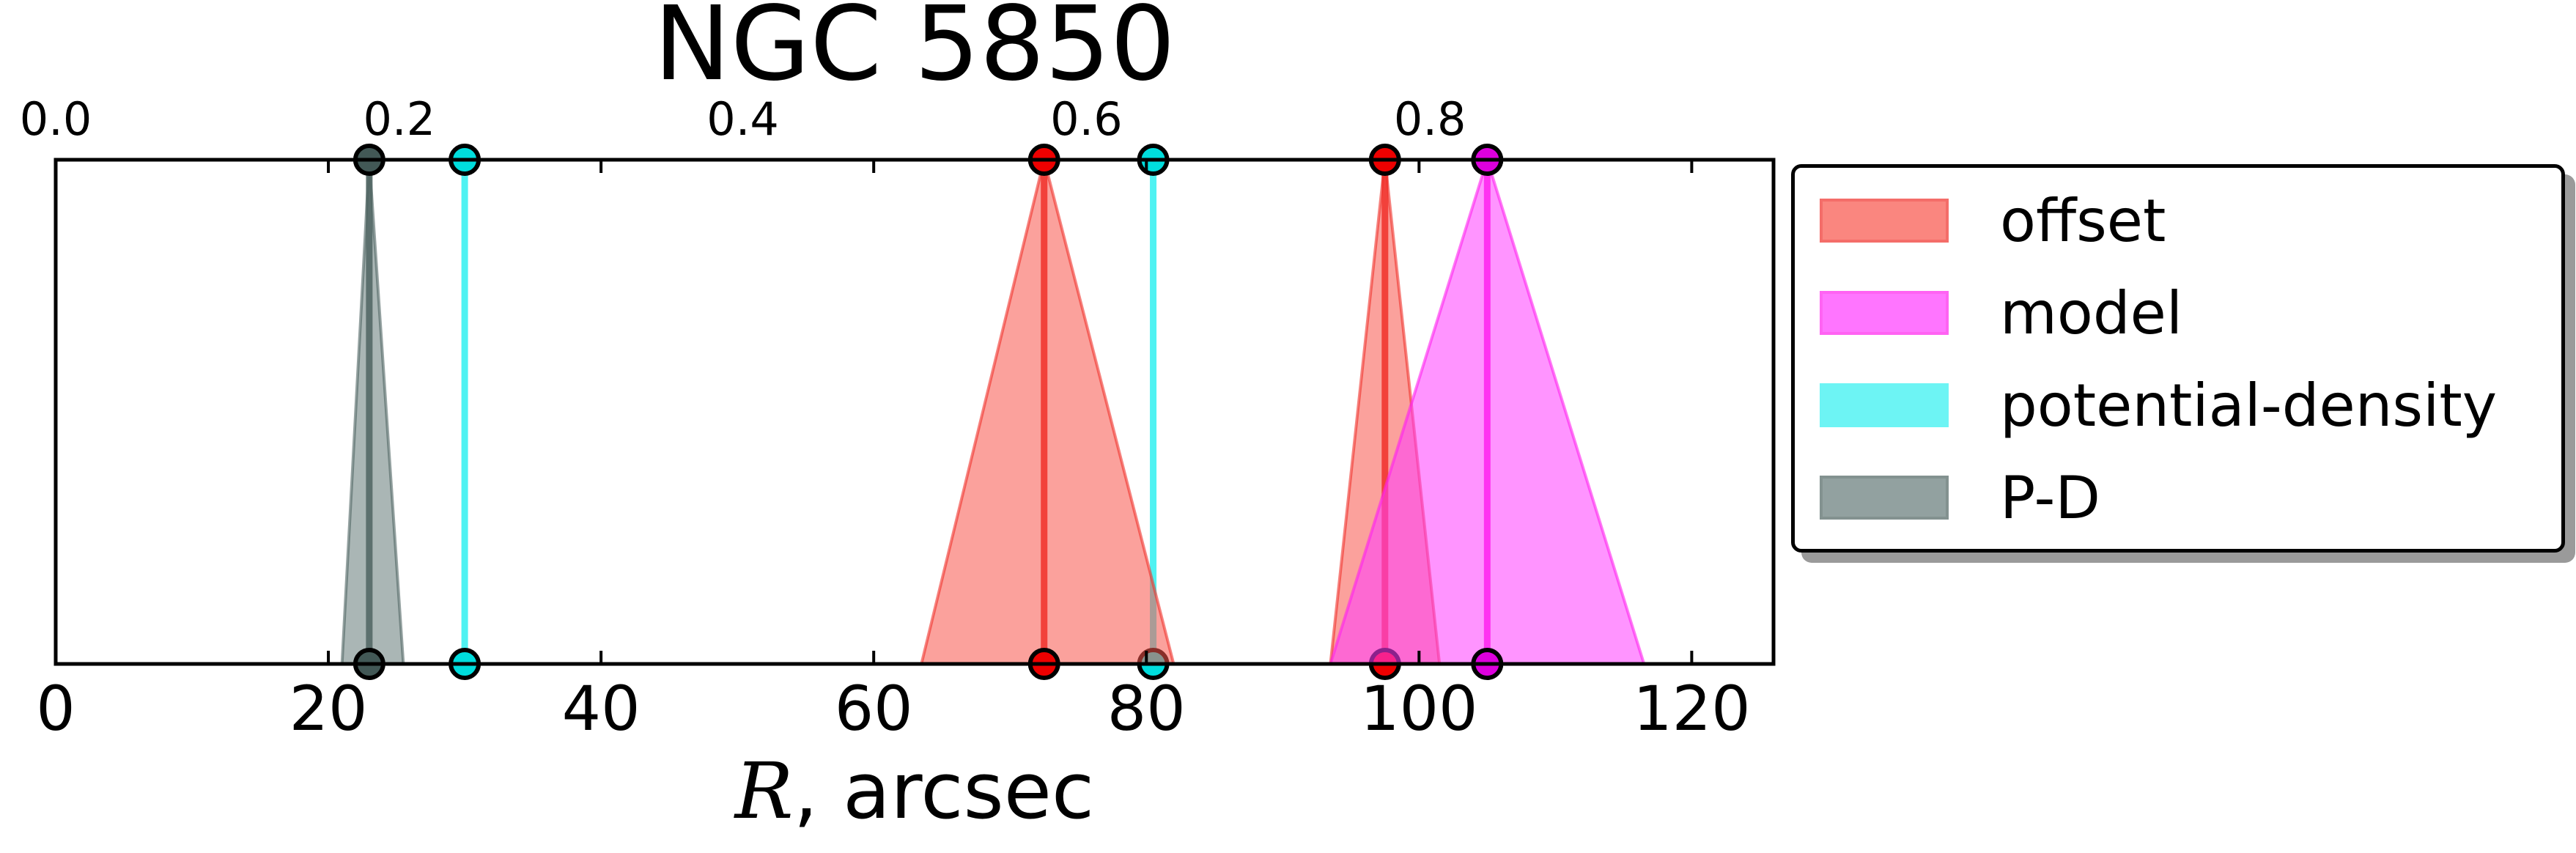 This screenshot has height=853, width=2576. Describe the element at coordinates (1692, 709) in the screenshot. I see `x-tick-label: 120` at that location.